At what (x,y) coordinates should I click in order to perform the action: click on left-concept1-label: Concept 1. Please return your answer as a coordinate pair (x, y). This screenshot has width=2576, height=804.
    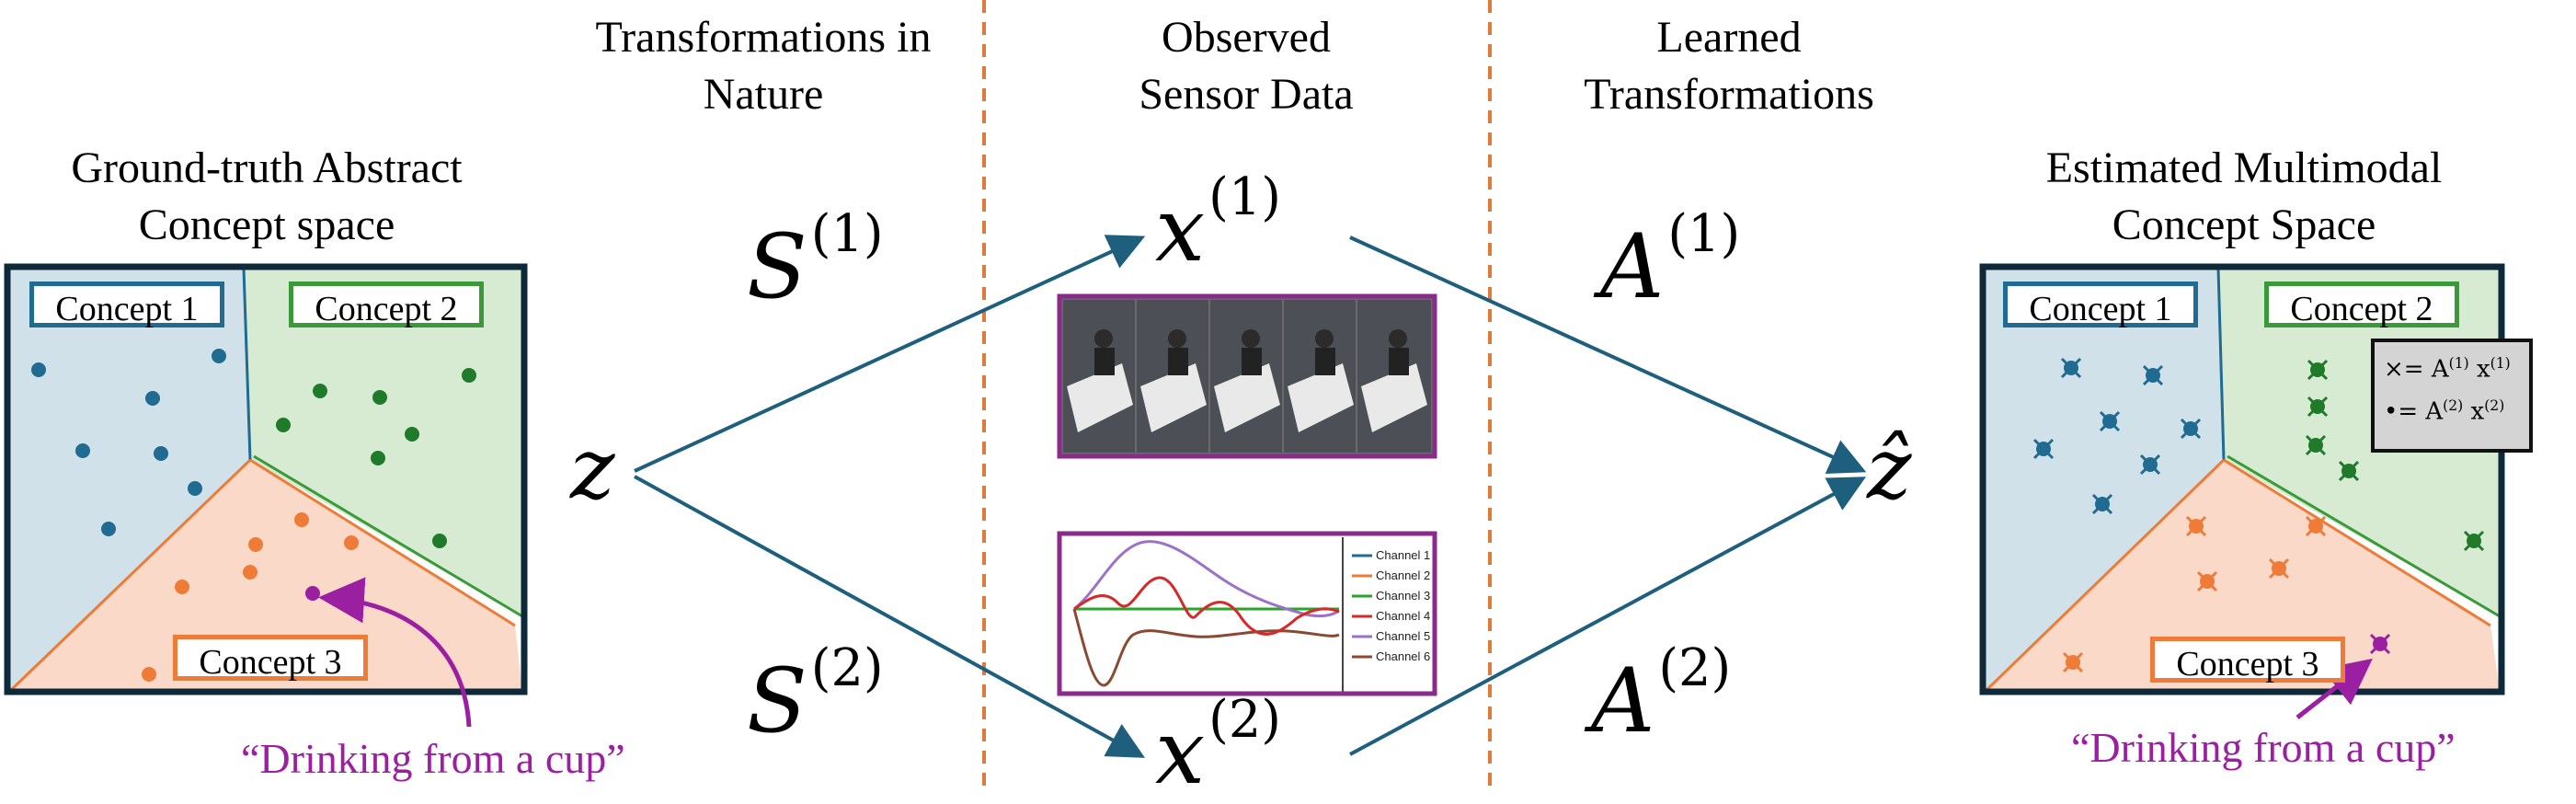
    Looking at the image, I should click on (126, 304).